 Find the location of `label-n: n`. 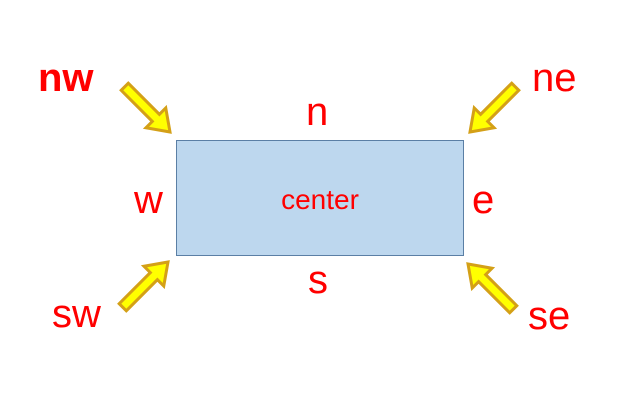

label-n: n is located at coordinates (317, 112).